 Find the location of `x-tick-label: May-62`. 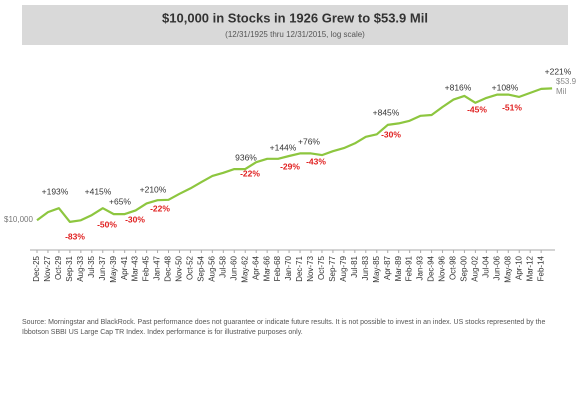

x-tick-label: May-62 is located at coordinates (244, 268).